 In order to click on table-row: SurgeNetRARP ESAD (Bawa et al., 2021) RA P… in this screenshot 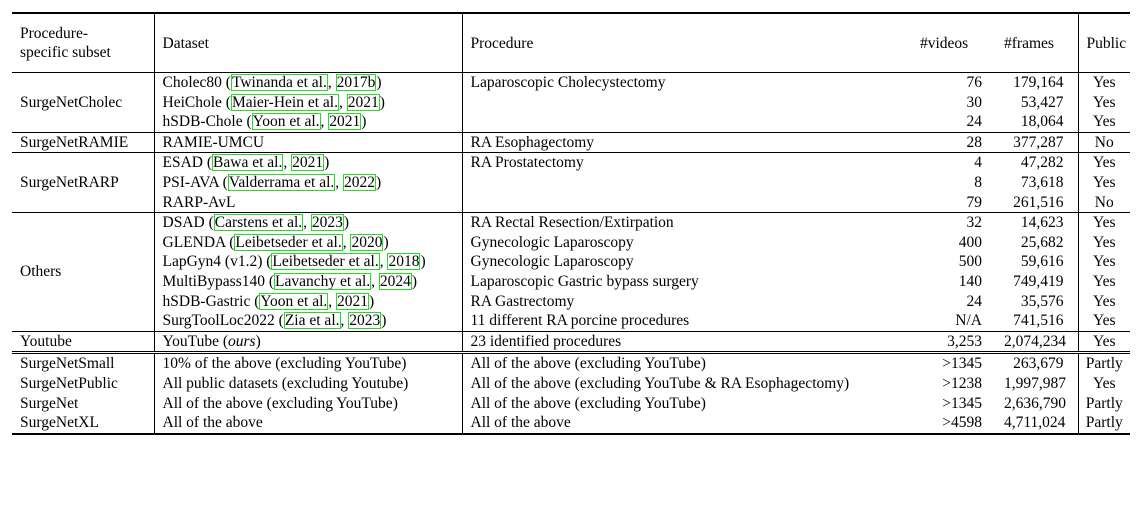, I will do `click(571, 182)`.